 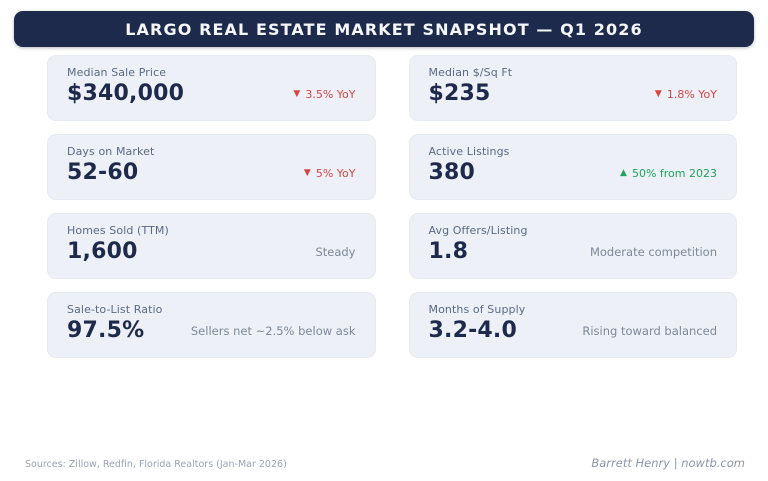 I want to click on metric-card-median-sale-price: Median Sale Price $340,000 ▼ 3.5% YoY, so click(x=211, y=88).